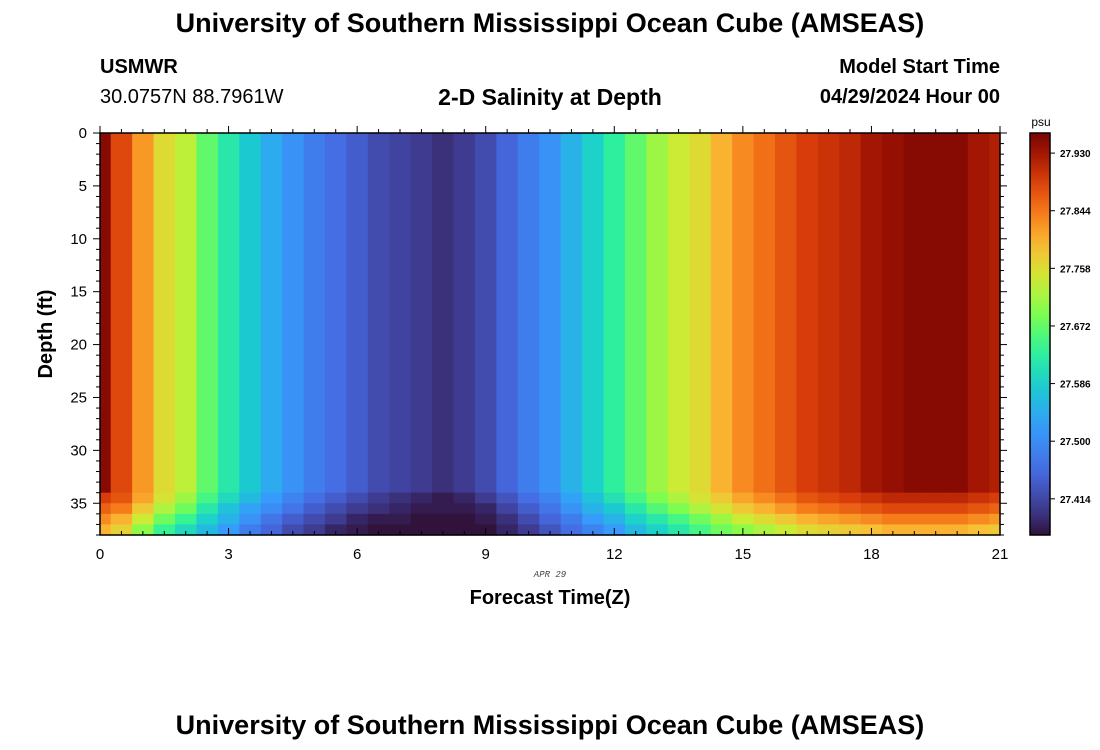 This screenshot has height=750, width=1100. Describe the element at coordinates (83, 133) in the screenshot. I see `y-tick-label: 0` at that location.